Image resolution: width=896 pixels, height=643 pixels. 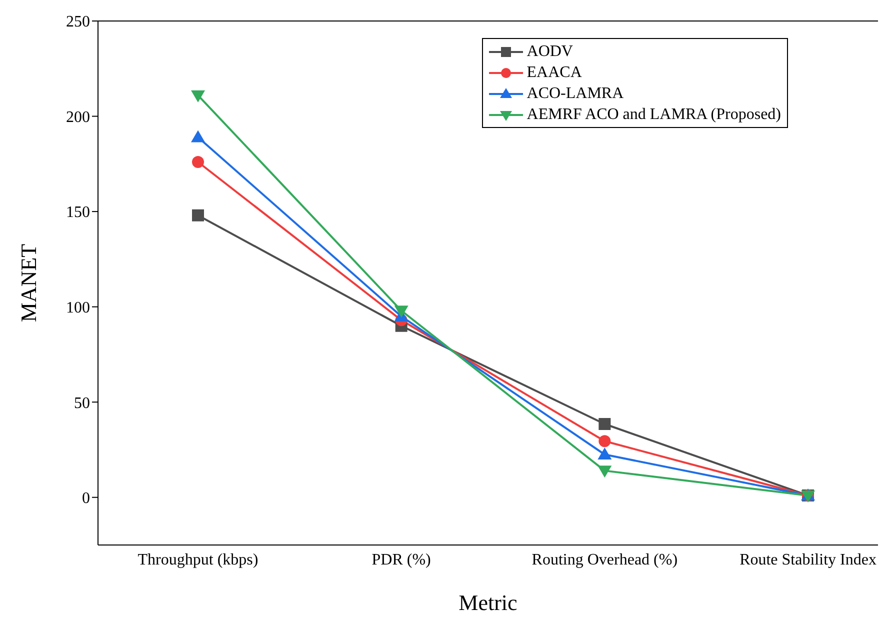 I want to click on x-axis-title: Metric, so click(x=488, y=602).